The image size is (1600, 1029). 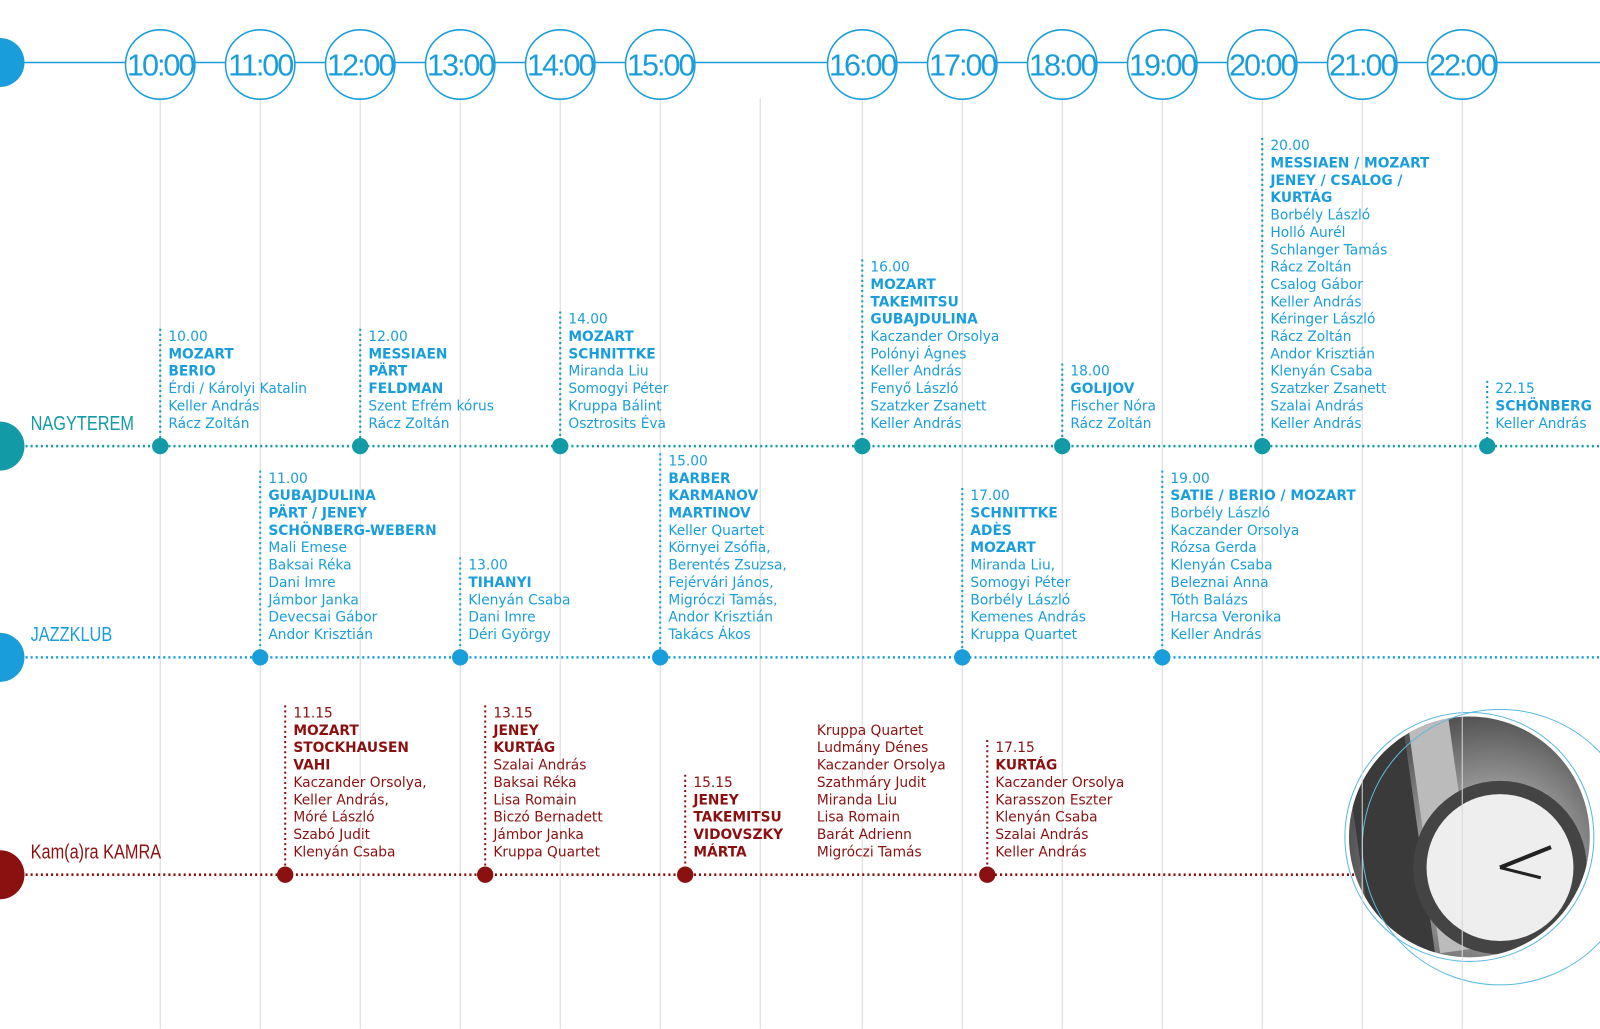 What do you see at coordinates (1322, 320) in the screenshot?
I see `event-performer: Kéringer László` at bounding box center [1322, 320].